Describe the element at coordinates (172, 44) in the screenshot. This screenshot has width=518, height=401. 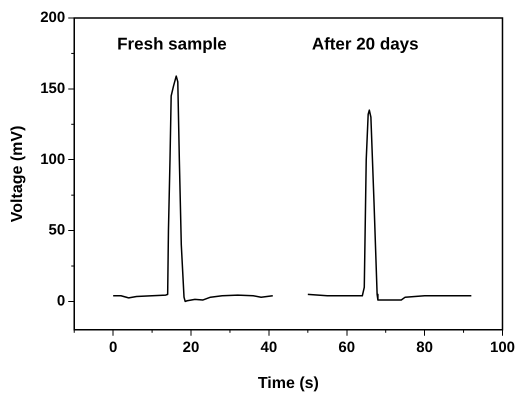
I see `annotation: Fresh sample` at that location.